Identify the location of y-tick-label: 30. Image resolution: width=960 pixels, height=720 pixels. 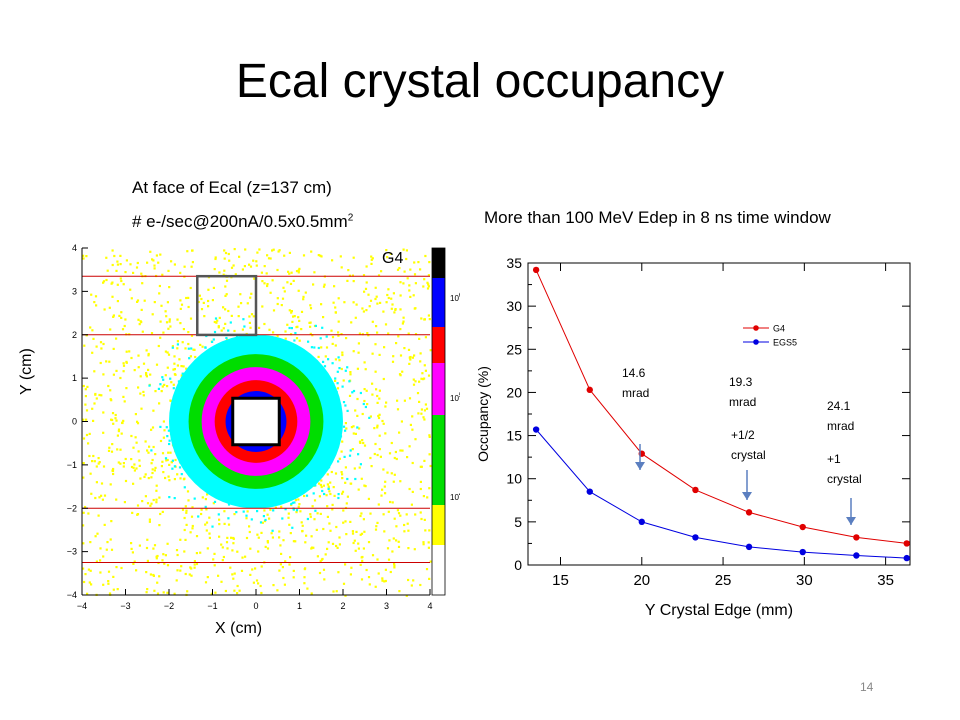
(514, 306).